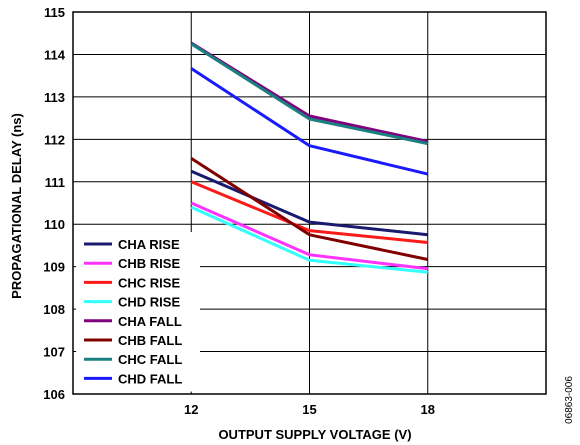 This screenshot has width=580, height=445. I want to click on legend-label: CHB RISE, so click(149, 263).